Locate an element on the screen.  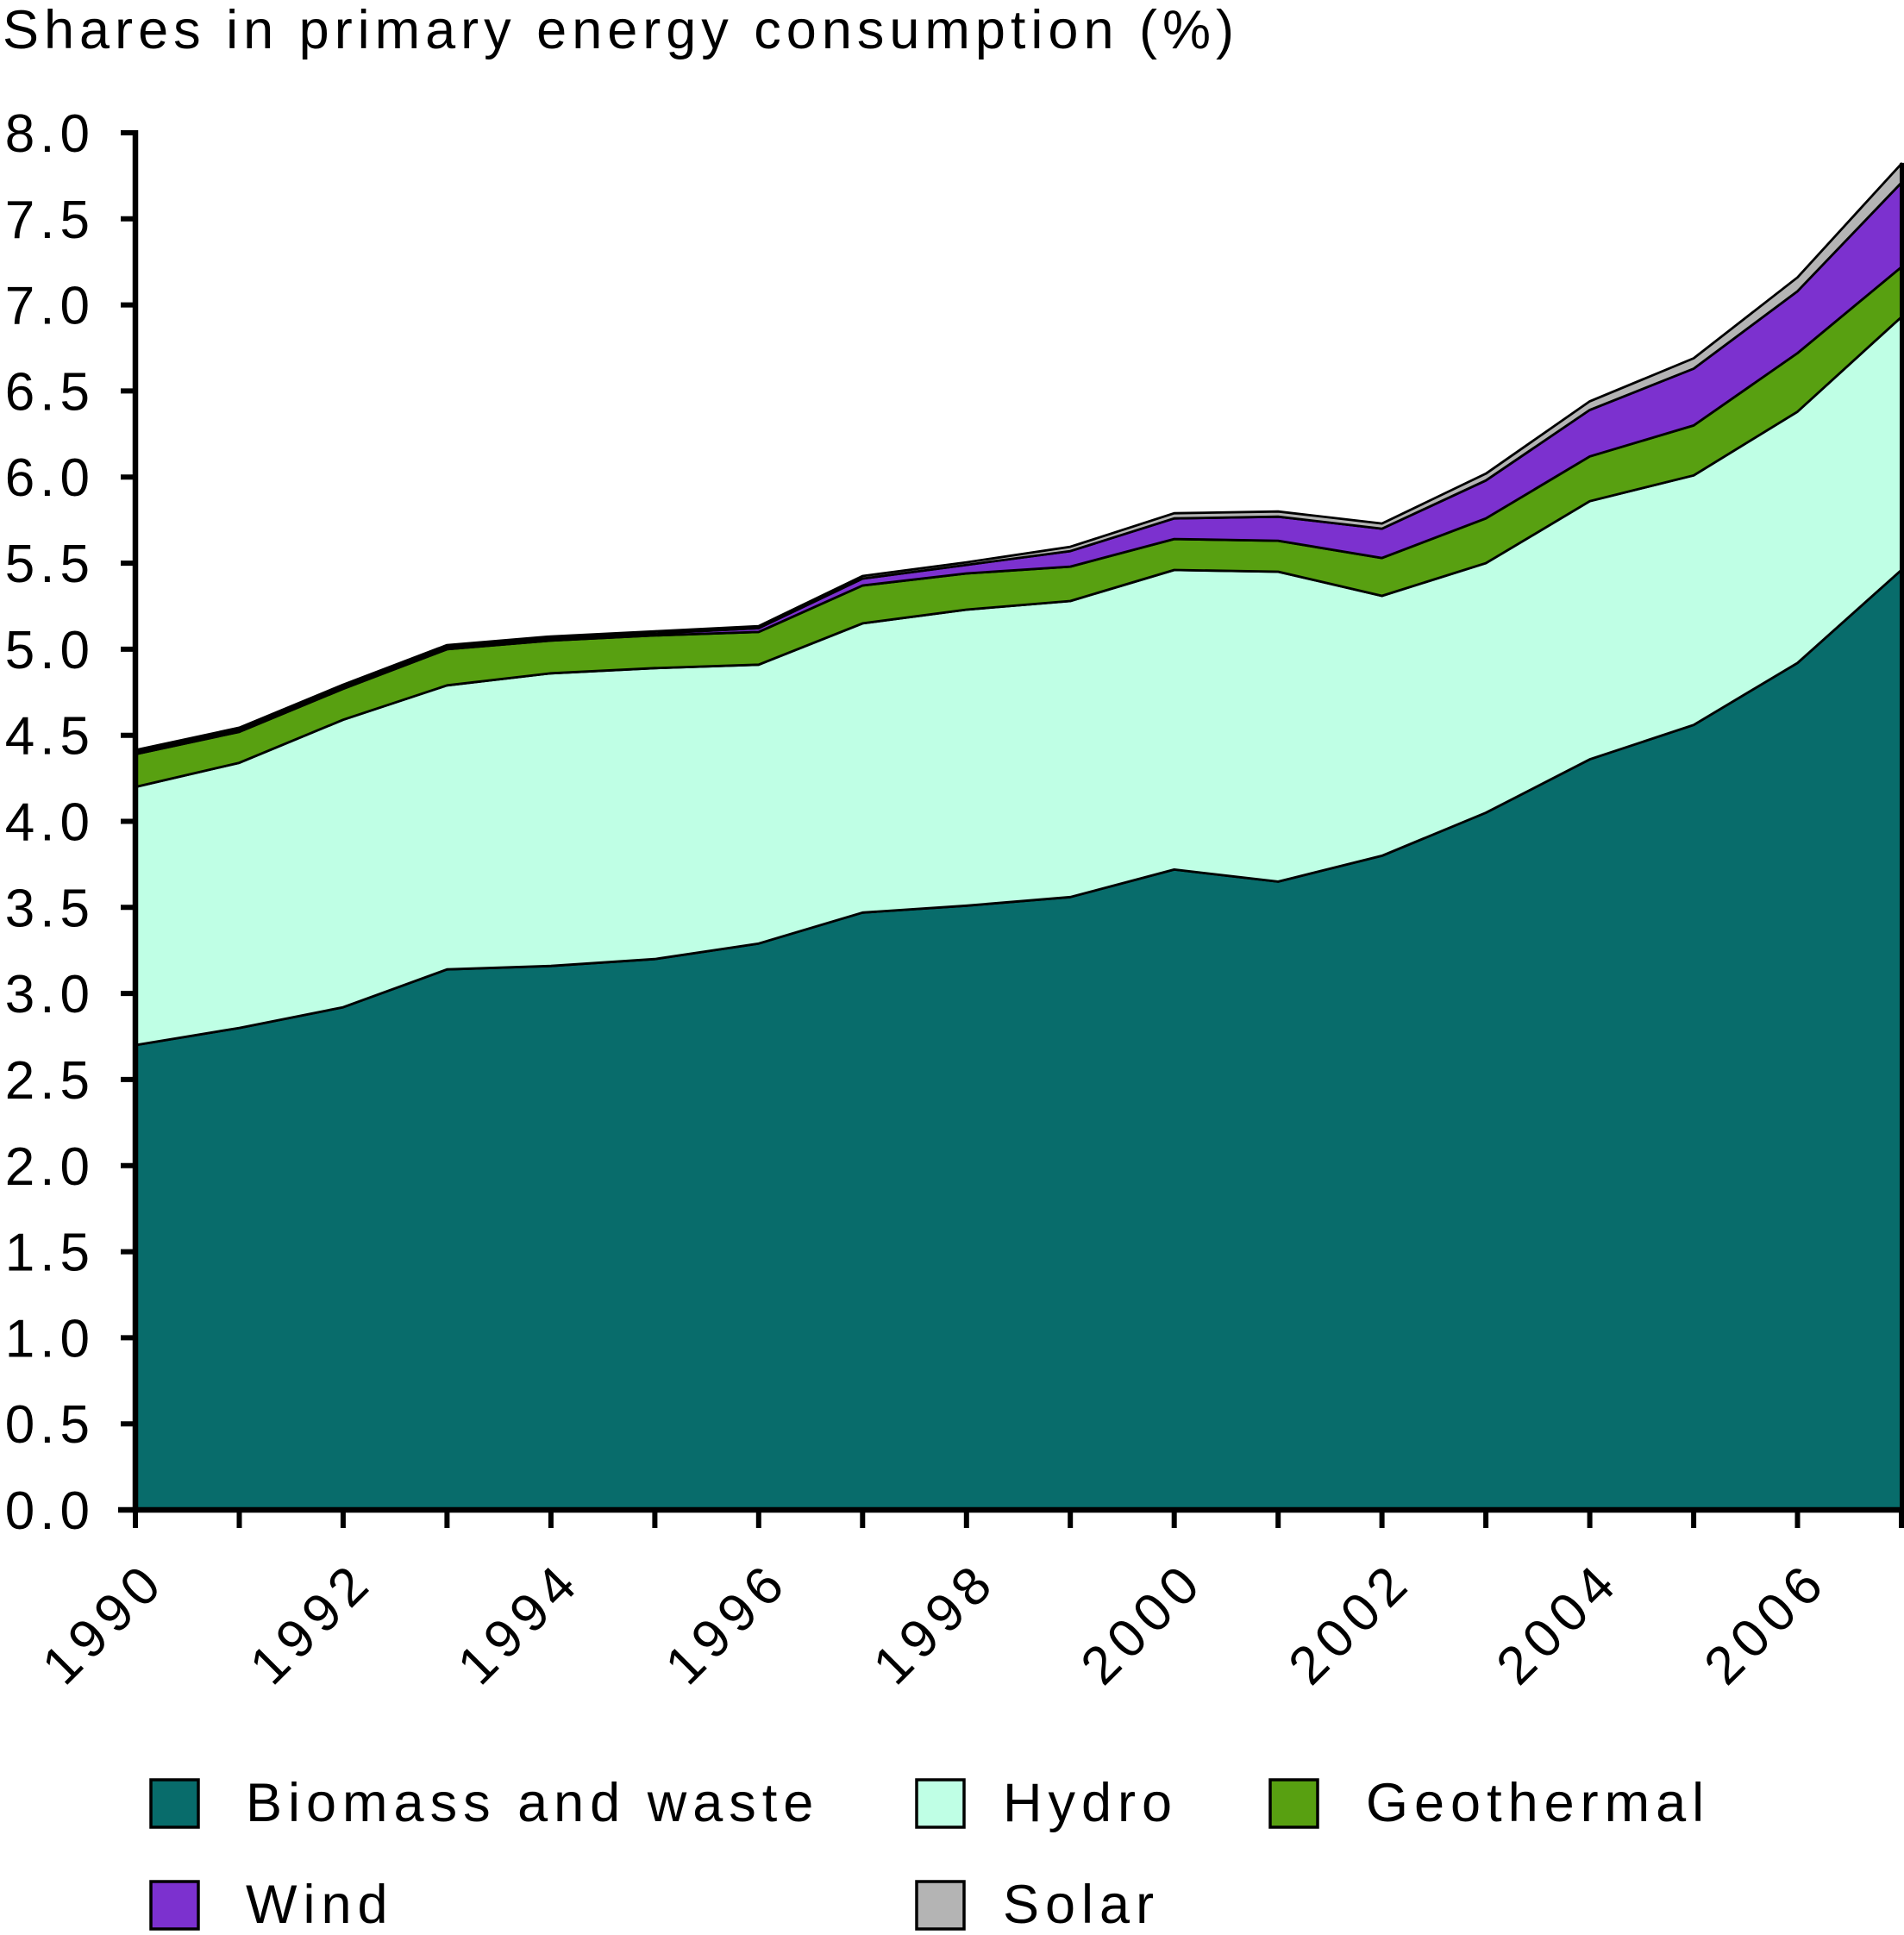
svg-text: 2.0 is located at coordinates (50, 1167).